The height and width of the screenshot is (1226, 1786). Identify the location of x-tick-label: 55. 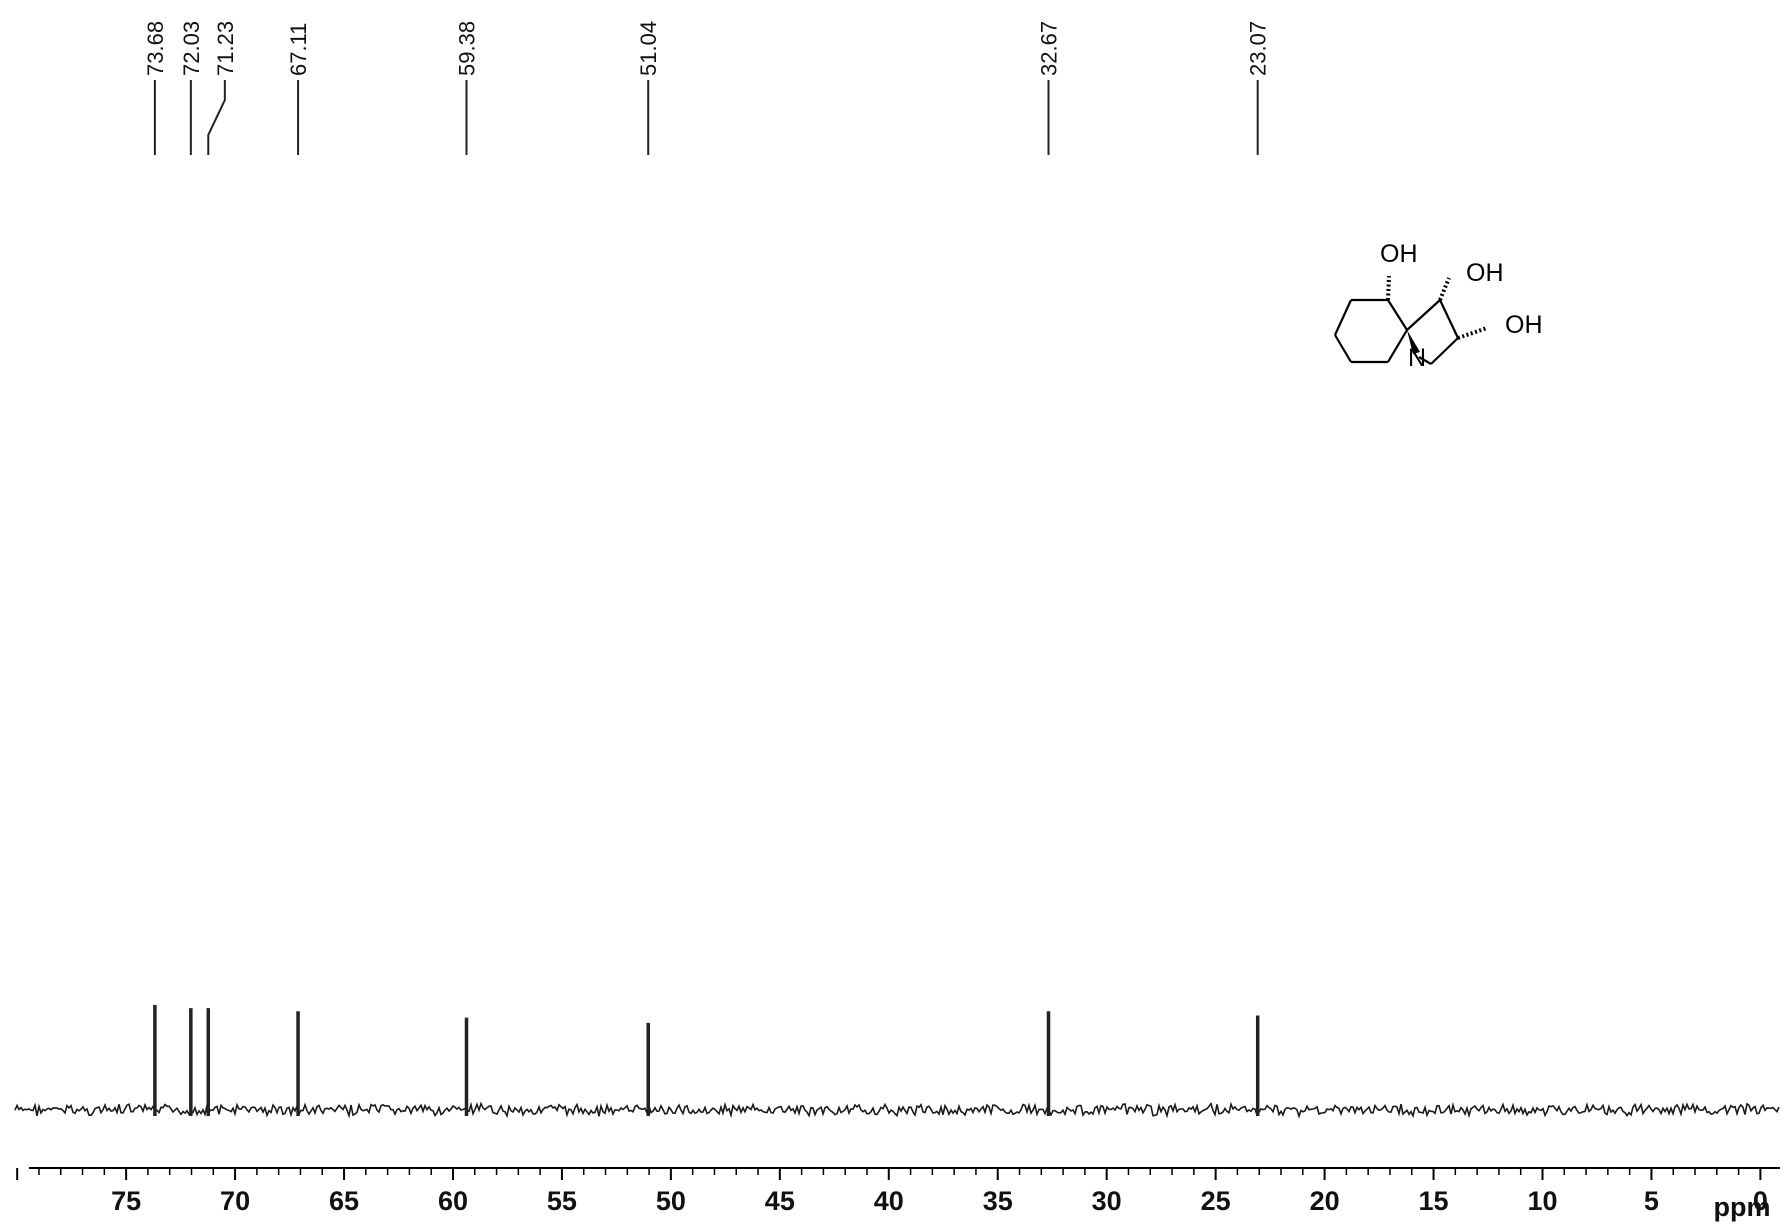
(562, 1201).